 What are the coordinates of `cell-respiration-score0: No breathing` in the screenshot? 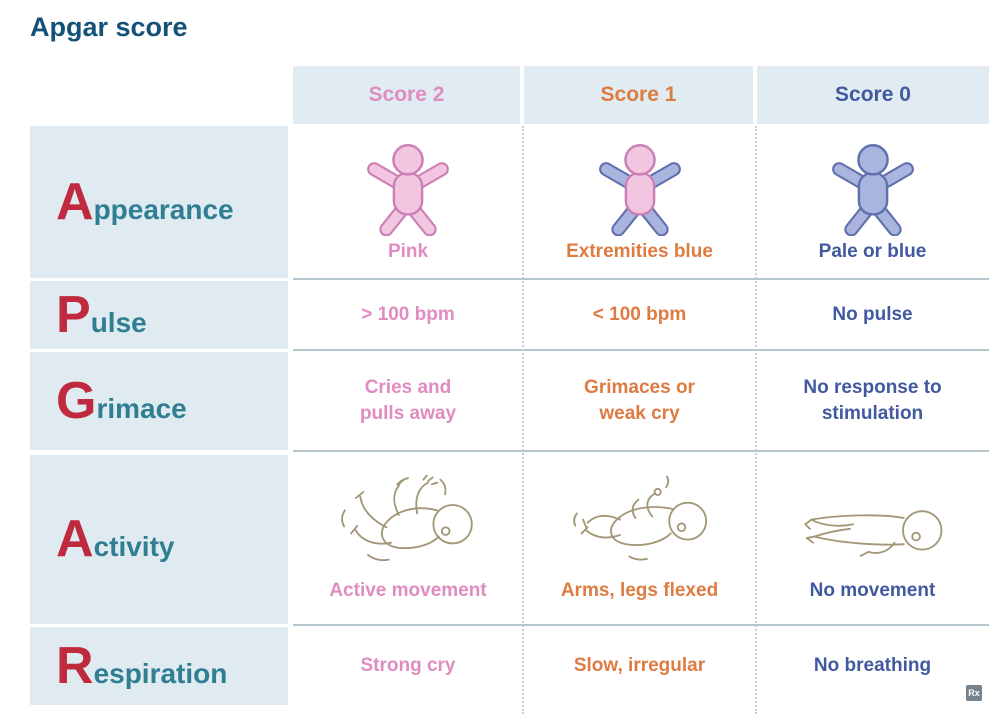 It's located at (872, 666).